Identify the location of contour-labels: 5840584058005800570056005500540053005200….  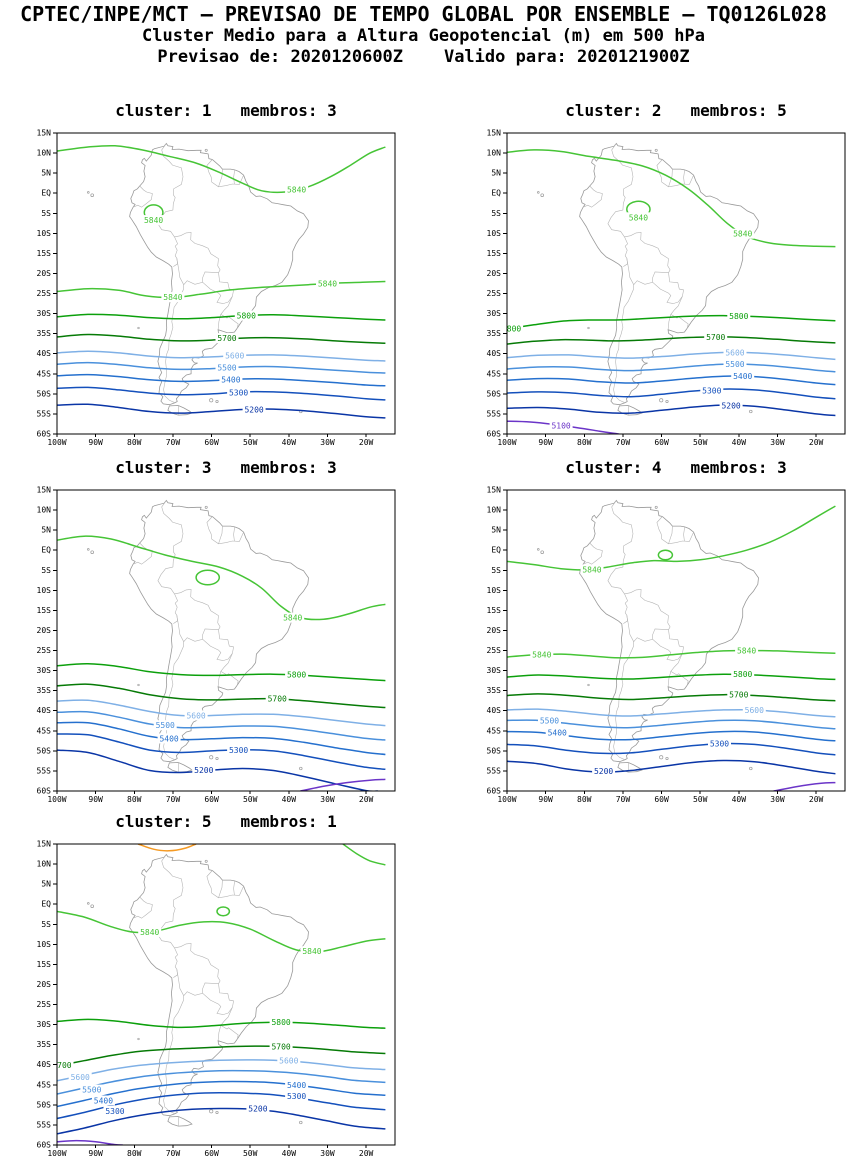
(631, 321).